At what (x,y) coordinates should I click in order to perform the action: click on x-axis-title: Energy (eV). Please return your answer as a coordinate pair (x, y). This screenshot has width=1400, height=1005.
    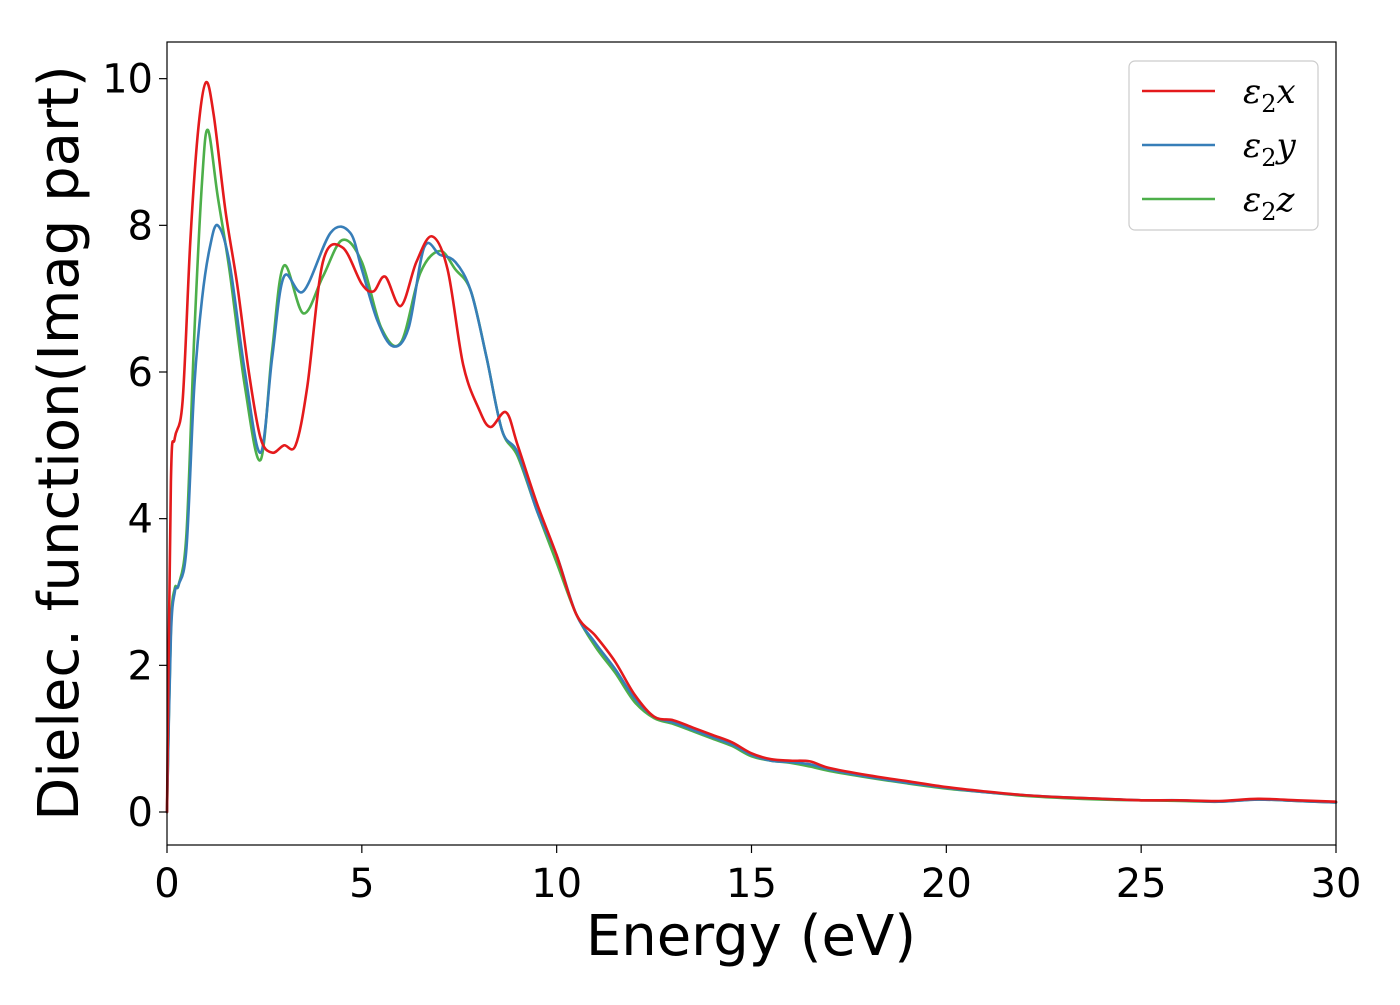
    Looking at the image, I should click on (751, 936).